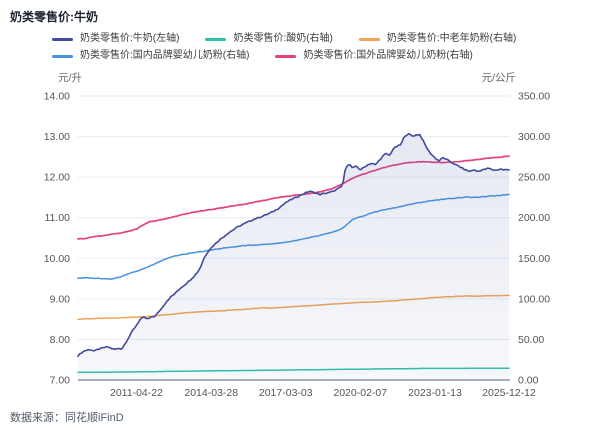  I want to click on svg-text: 2014-03-28, so click(211, 393).